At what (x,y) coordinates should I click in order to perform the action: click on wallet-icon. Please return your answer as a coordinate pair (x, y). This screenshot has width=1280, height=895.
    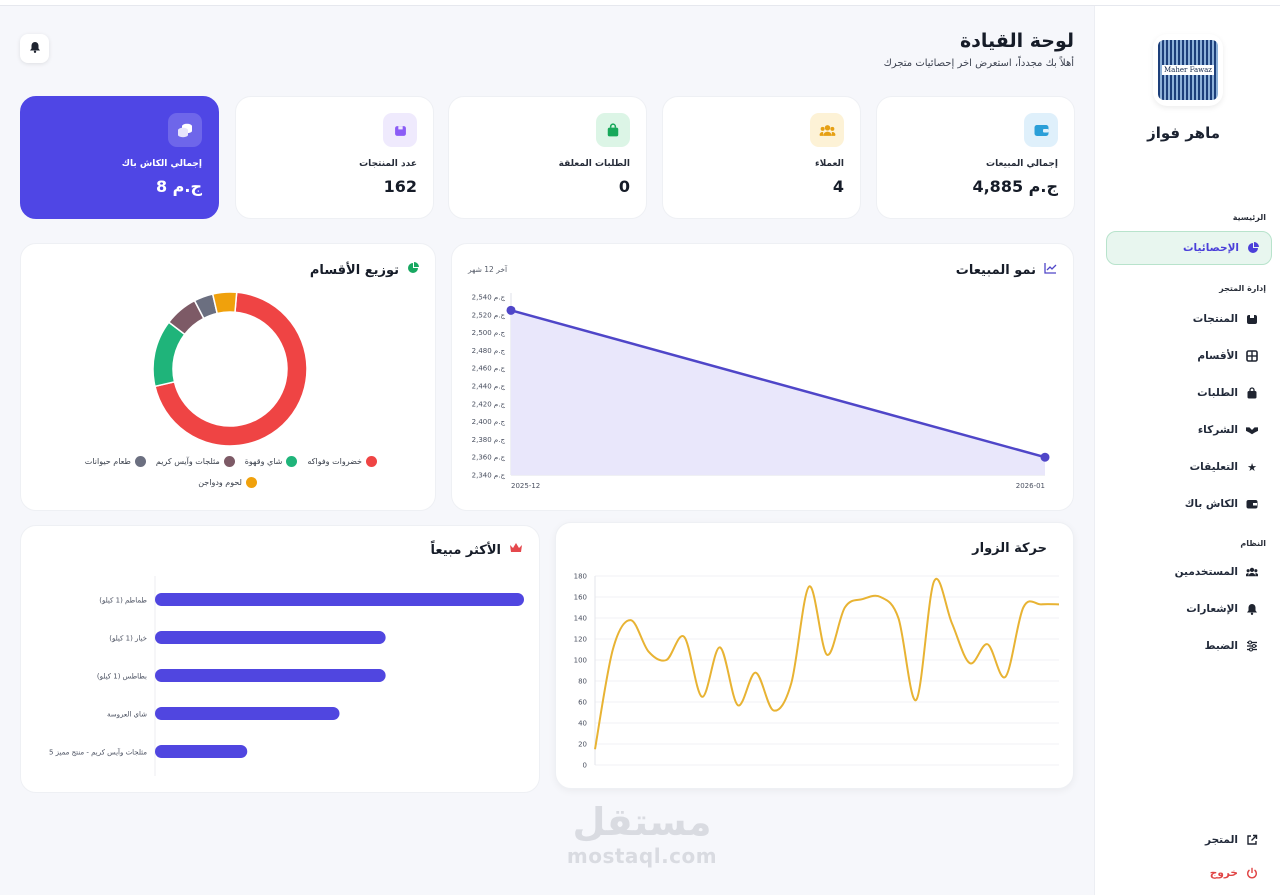
    Looking at the image, I should click on (1041, 130).